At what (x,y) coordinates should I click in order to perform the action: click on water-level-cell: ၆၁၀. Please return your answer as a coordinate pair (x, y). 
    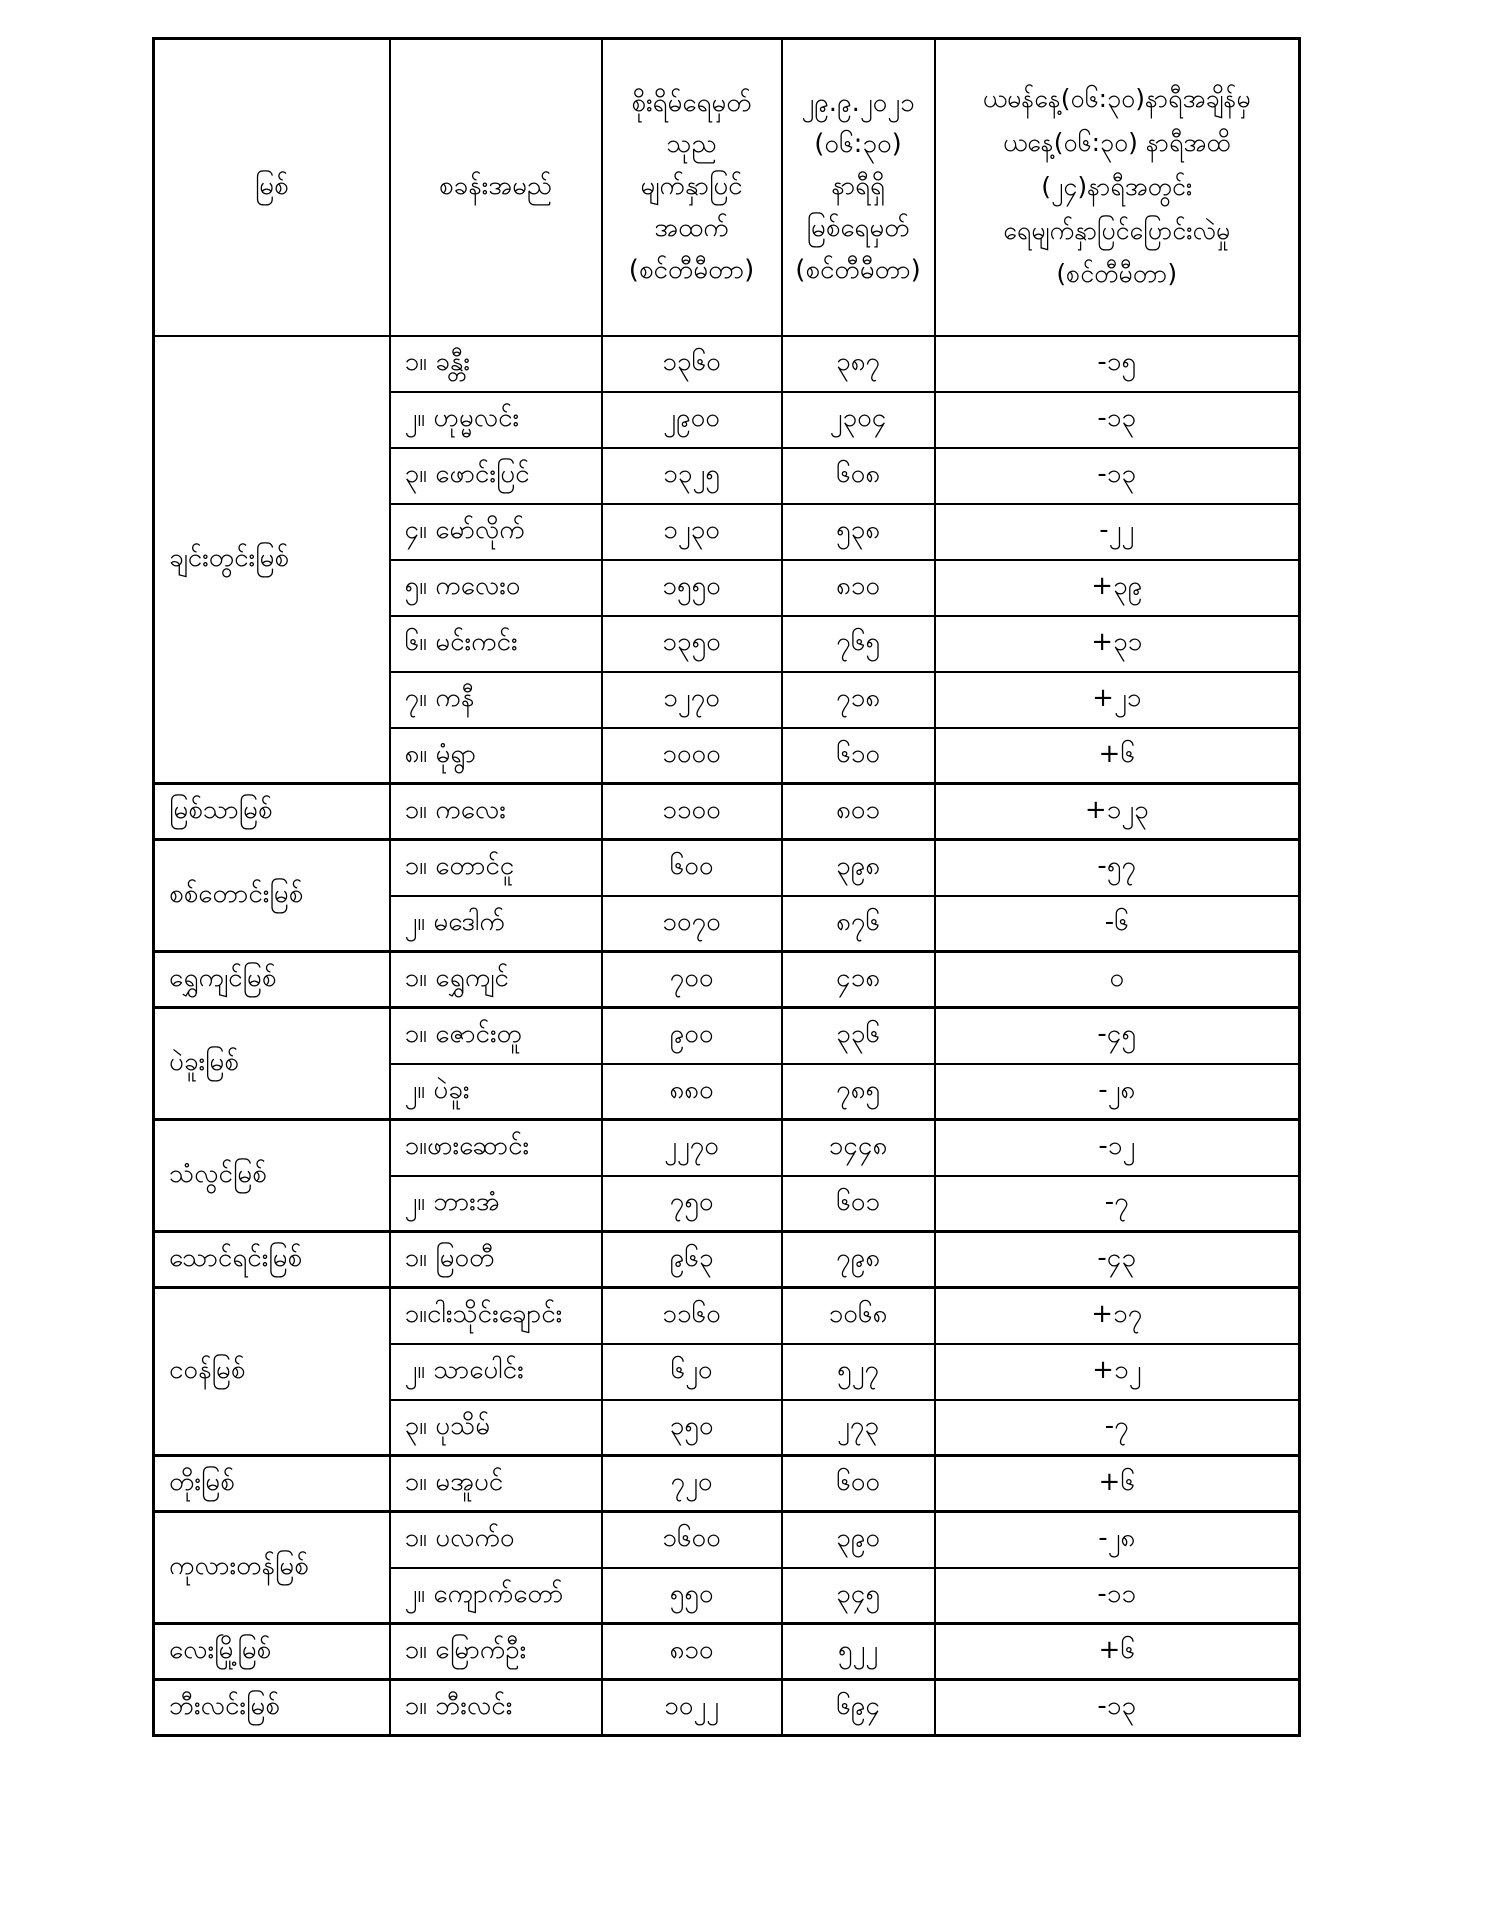
    Looking at the image, I should click on (858, 755).